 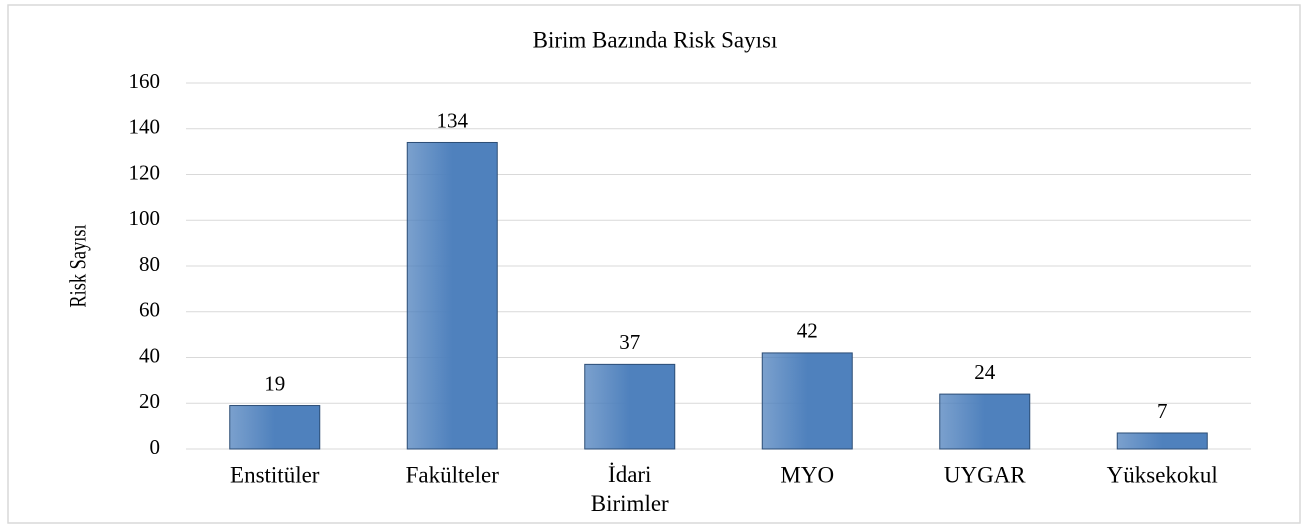 I want to click on x-tick-label: İdari Birimler, so click(x=630, y=489).